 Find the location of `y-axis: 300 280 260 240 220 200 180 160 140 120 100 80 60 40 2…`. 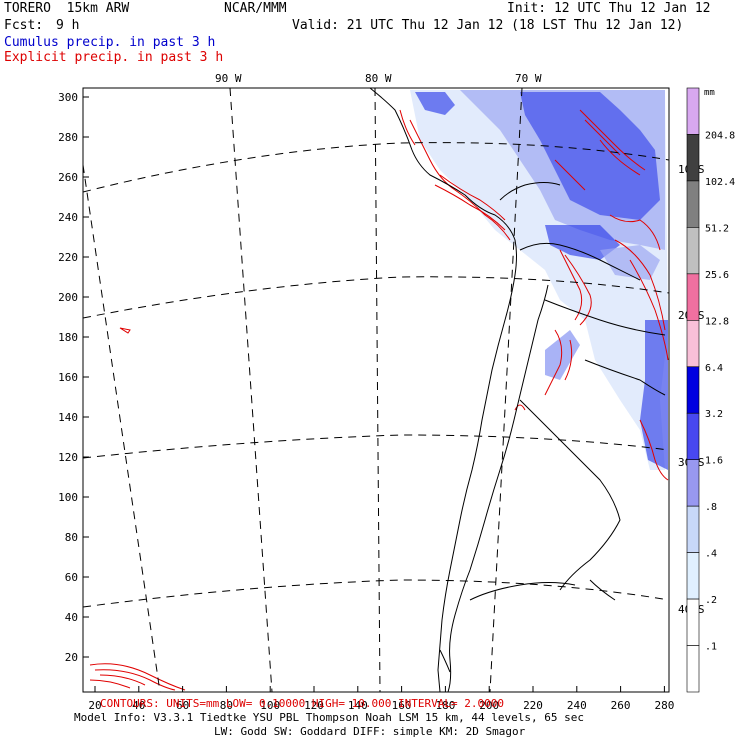

y-axis: 300 280 260 240 220 200 180 160 140 120 100 80 60 40 2… is located at coordinates (73, 377).